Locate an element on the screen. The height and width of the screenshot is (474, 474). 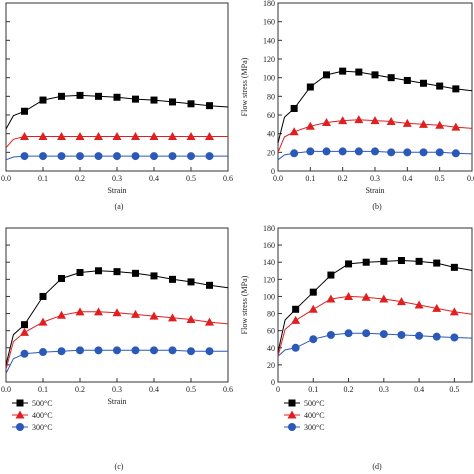
y-tick-label: 80 is located at coordinates (271, 314).